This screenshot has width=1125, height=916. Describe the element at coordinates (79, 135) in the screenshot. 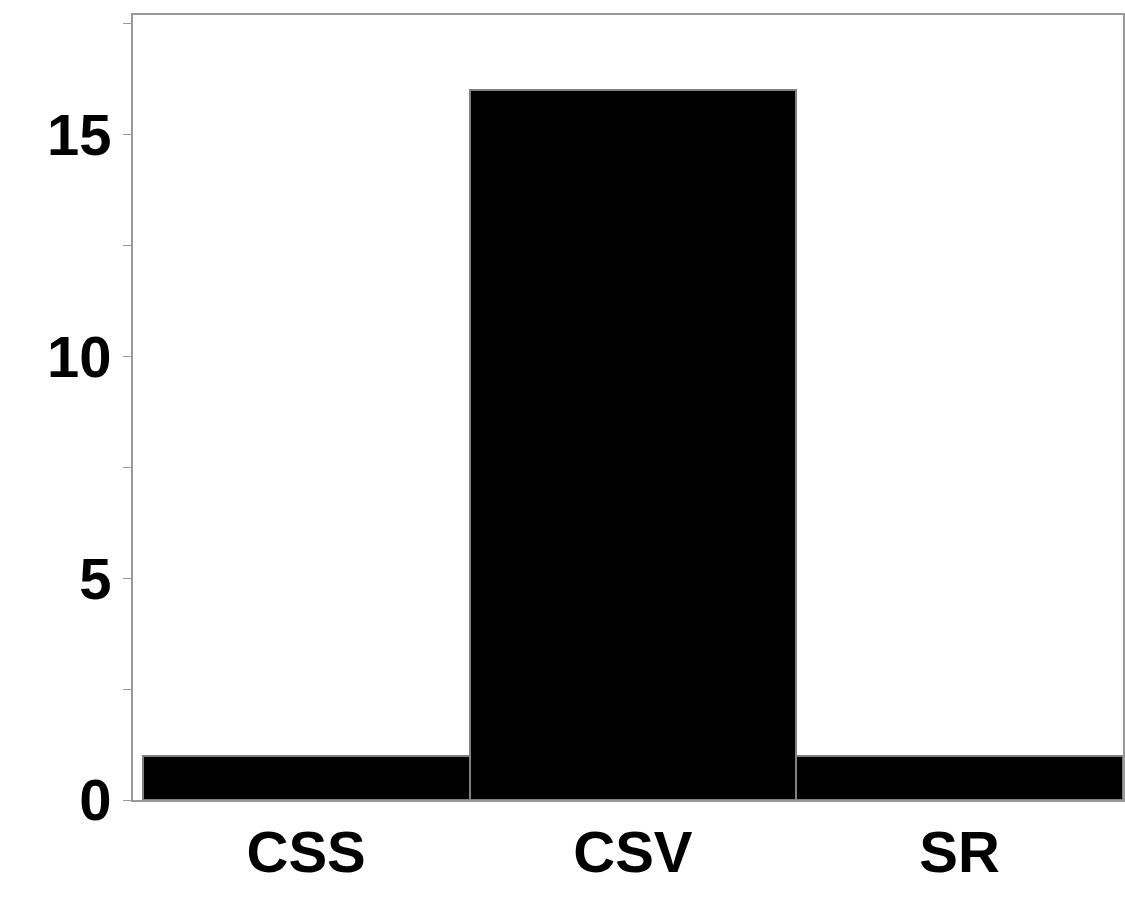

I see `y-tick-label: 15` at that location.